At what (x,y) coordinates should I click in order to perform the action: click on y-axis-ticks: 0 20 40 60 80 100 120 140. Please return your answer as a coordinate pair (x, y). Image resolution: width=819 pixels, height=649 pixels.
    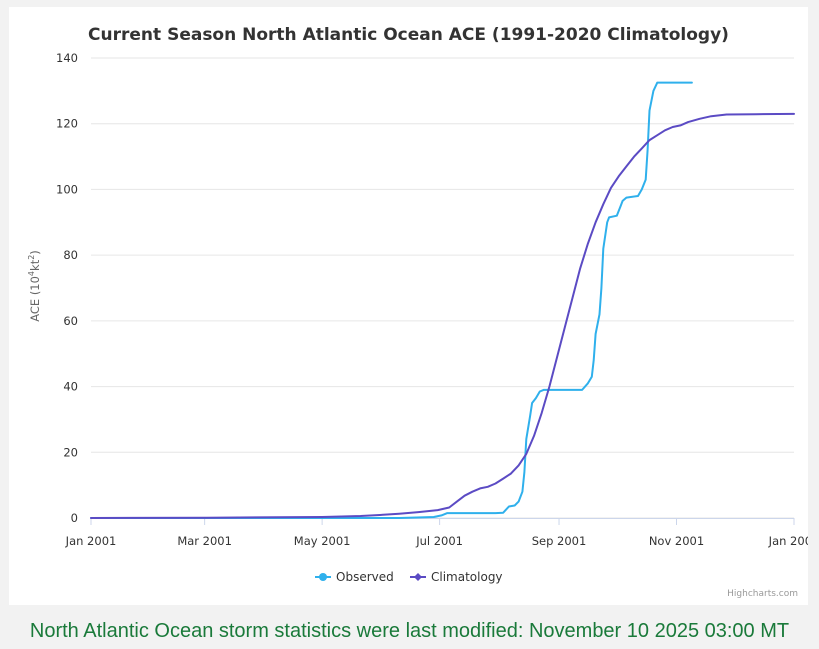
    Looking at the image, I should click on (67, 288).